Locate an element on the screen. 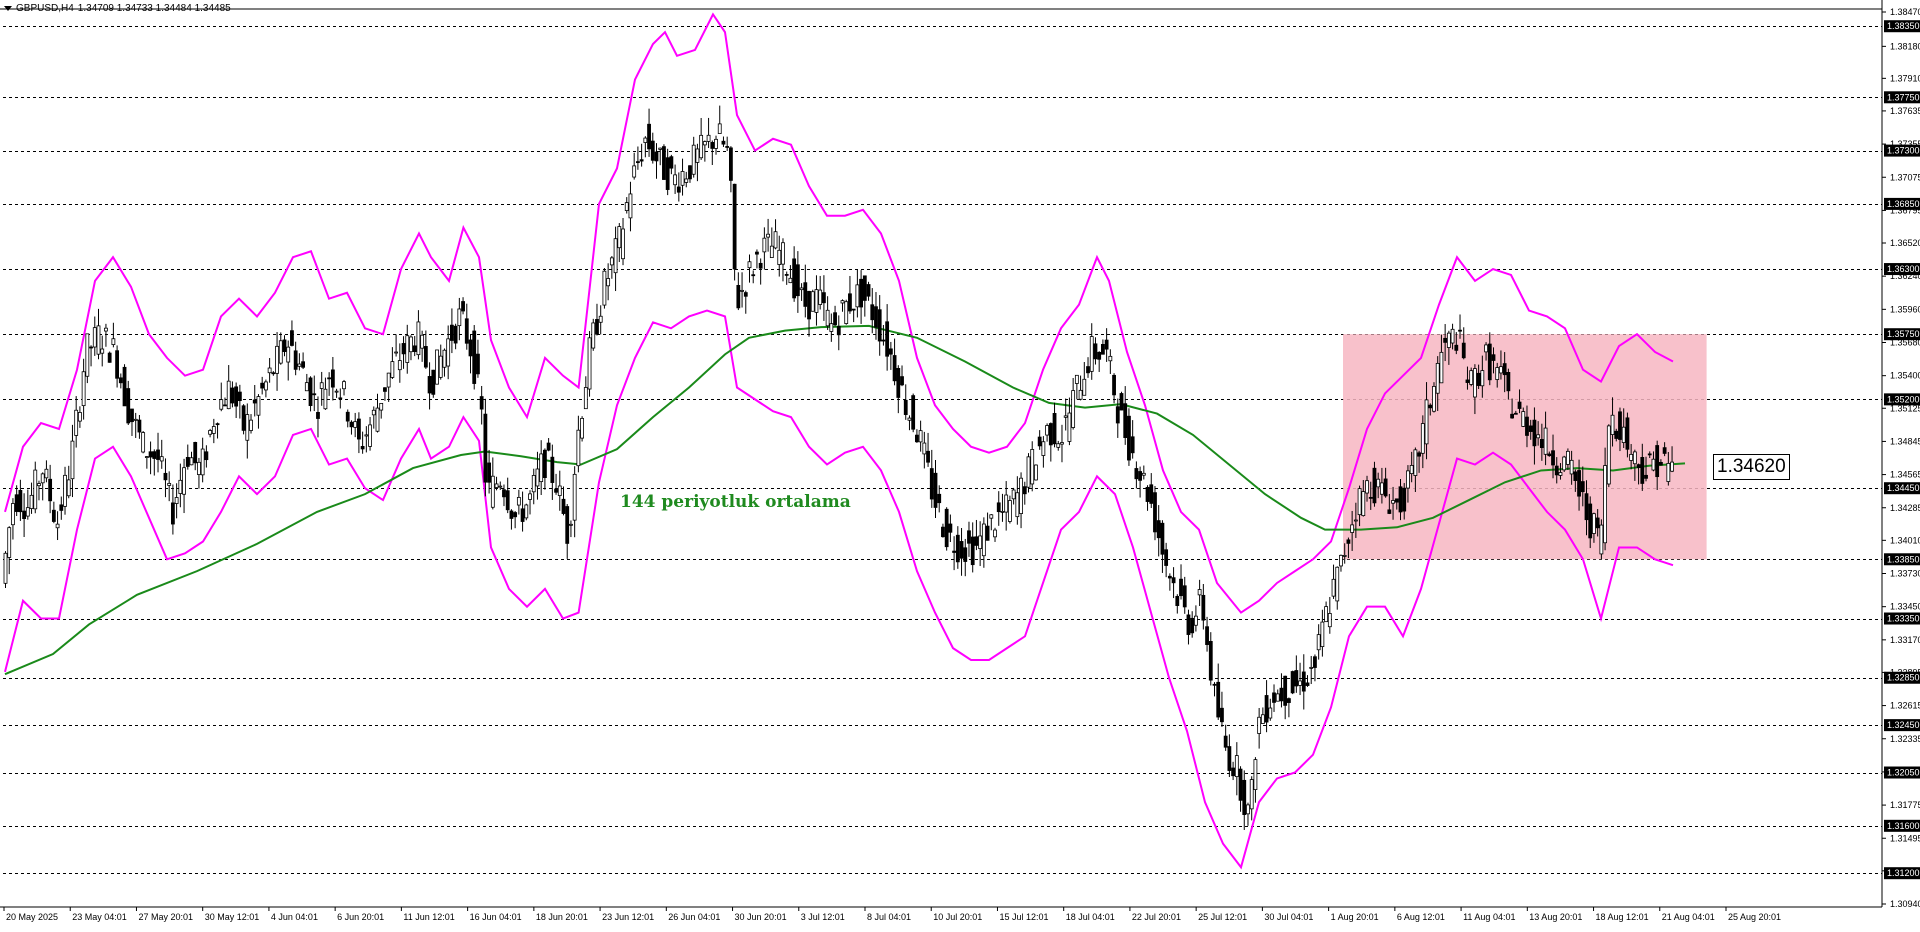 The width and height of the screenshot is (1920, 932). dropdown-triangle-icon is located at coordinates (8, 8).